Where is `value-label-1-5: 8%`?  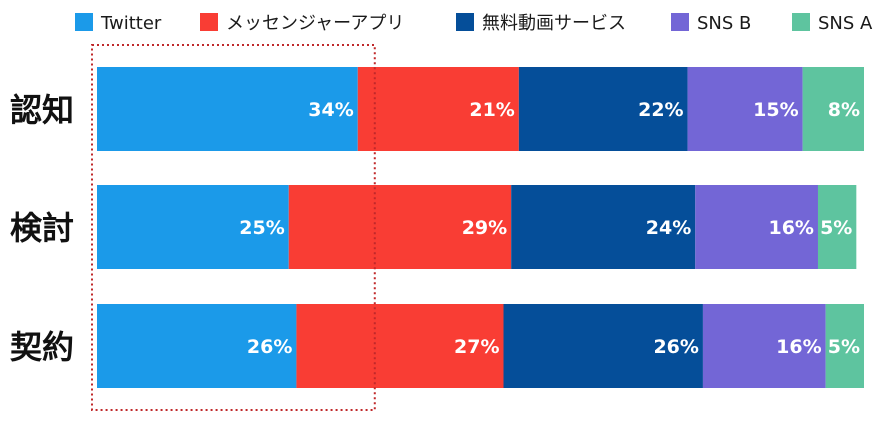
value-label-1-5: 8% is located at coordinates (844, 110).